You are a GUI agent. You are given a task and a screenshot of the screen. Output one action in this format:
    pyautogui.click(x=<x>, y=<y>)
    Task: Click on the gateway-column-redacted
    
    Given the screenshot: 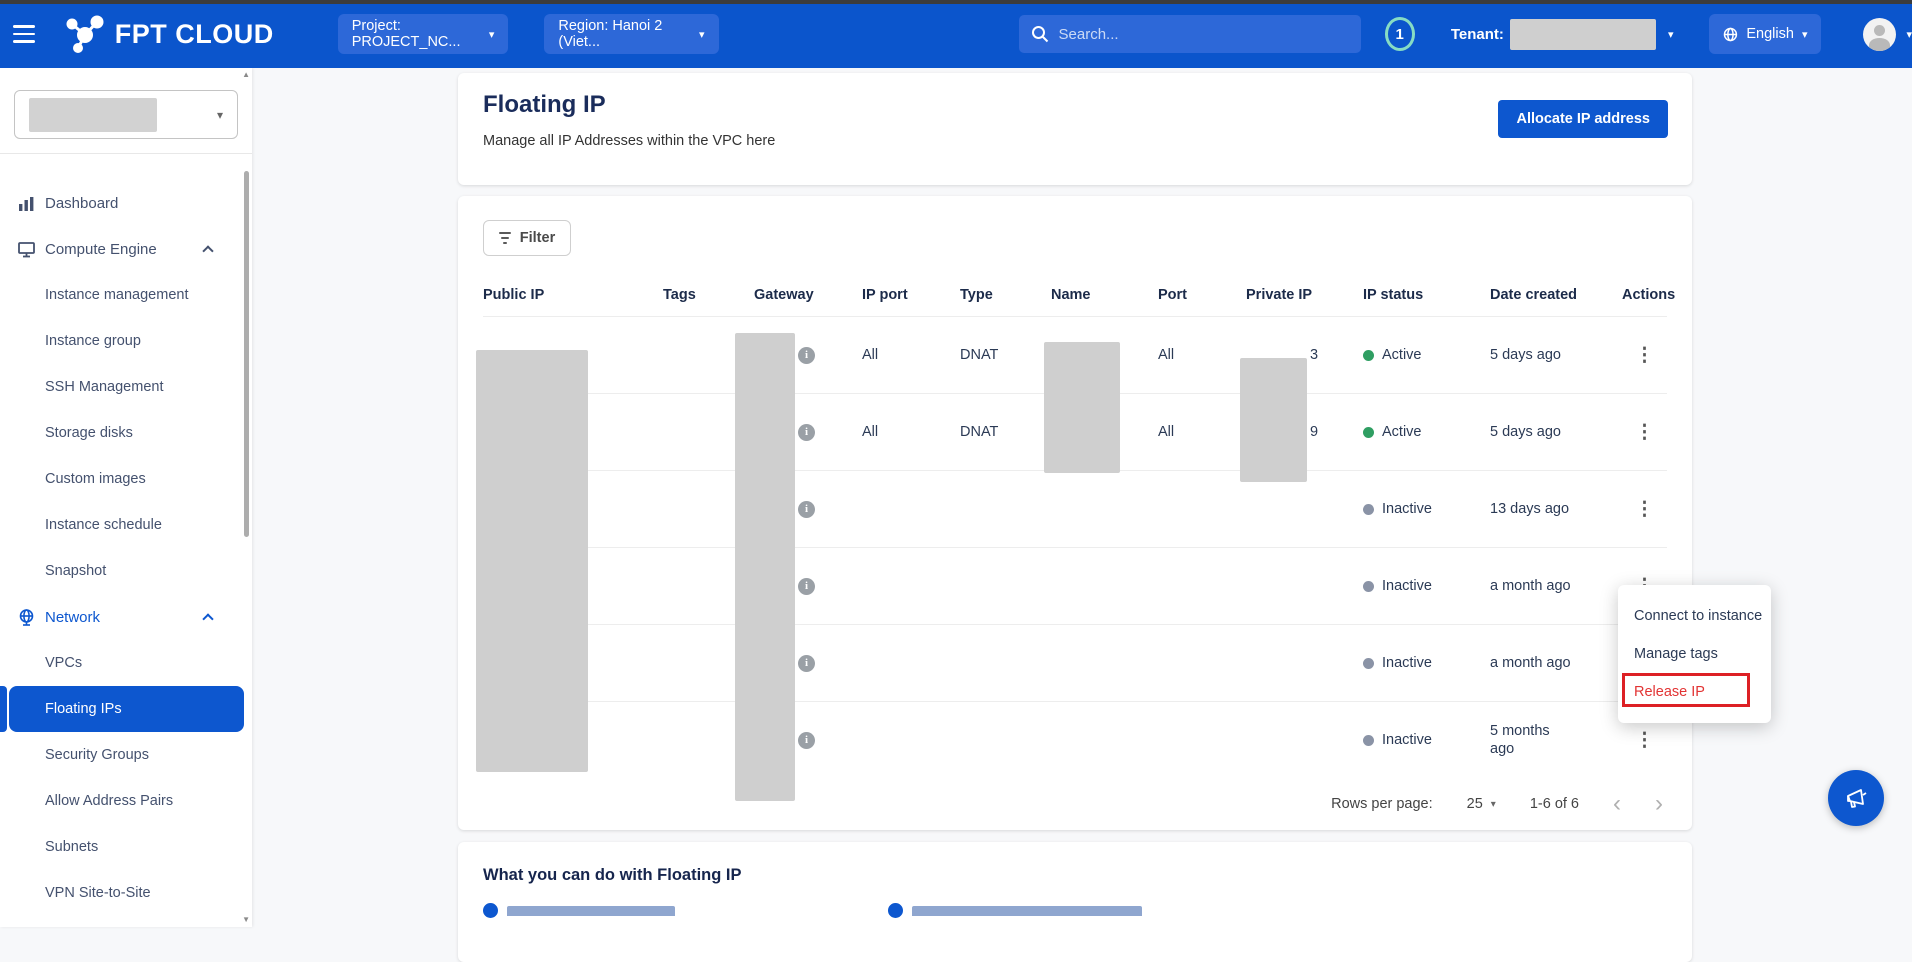 What is the action you would take?
    pyautogui.click(x=765, y=567)
    